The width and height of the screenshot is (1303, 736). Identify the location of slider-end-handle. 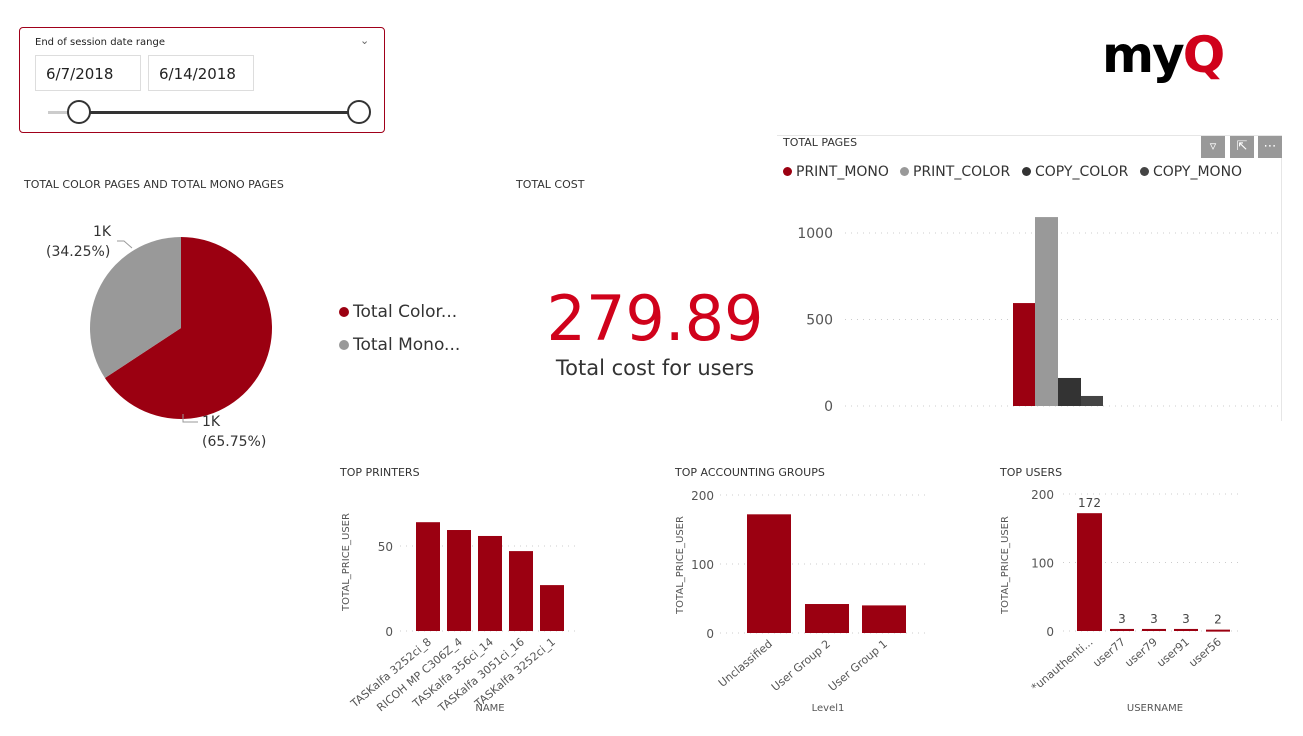
(359, 112).